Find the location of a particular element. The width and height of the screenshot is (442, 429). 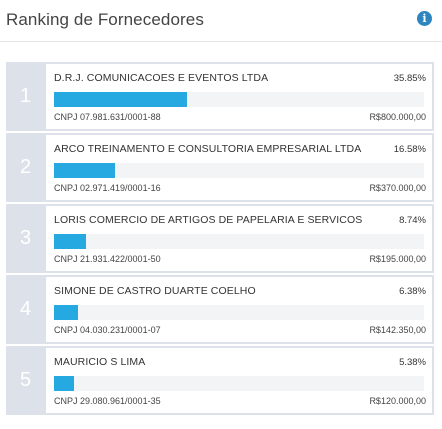

rank-number: 5 is located at coordinates (25, 380).